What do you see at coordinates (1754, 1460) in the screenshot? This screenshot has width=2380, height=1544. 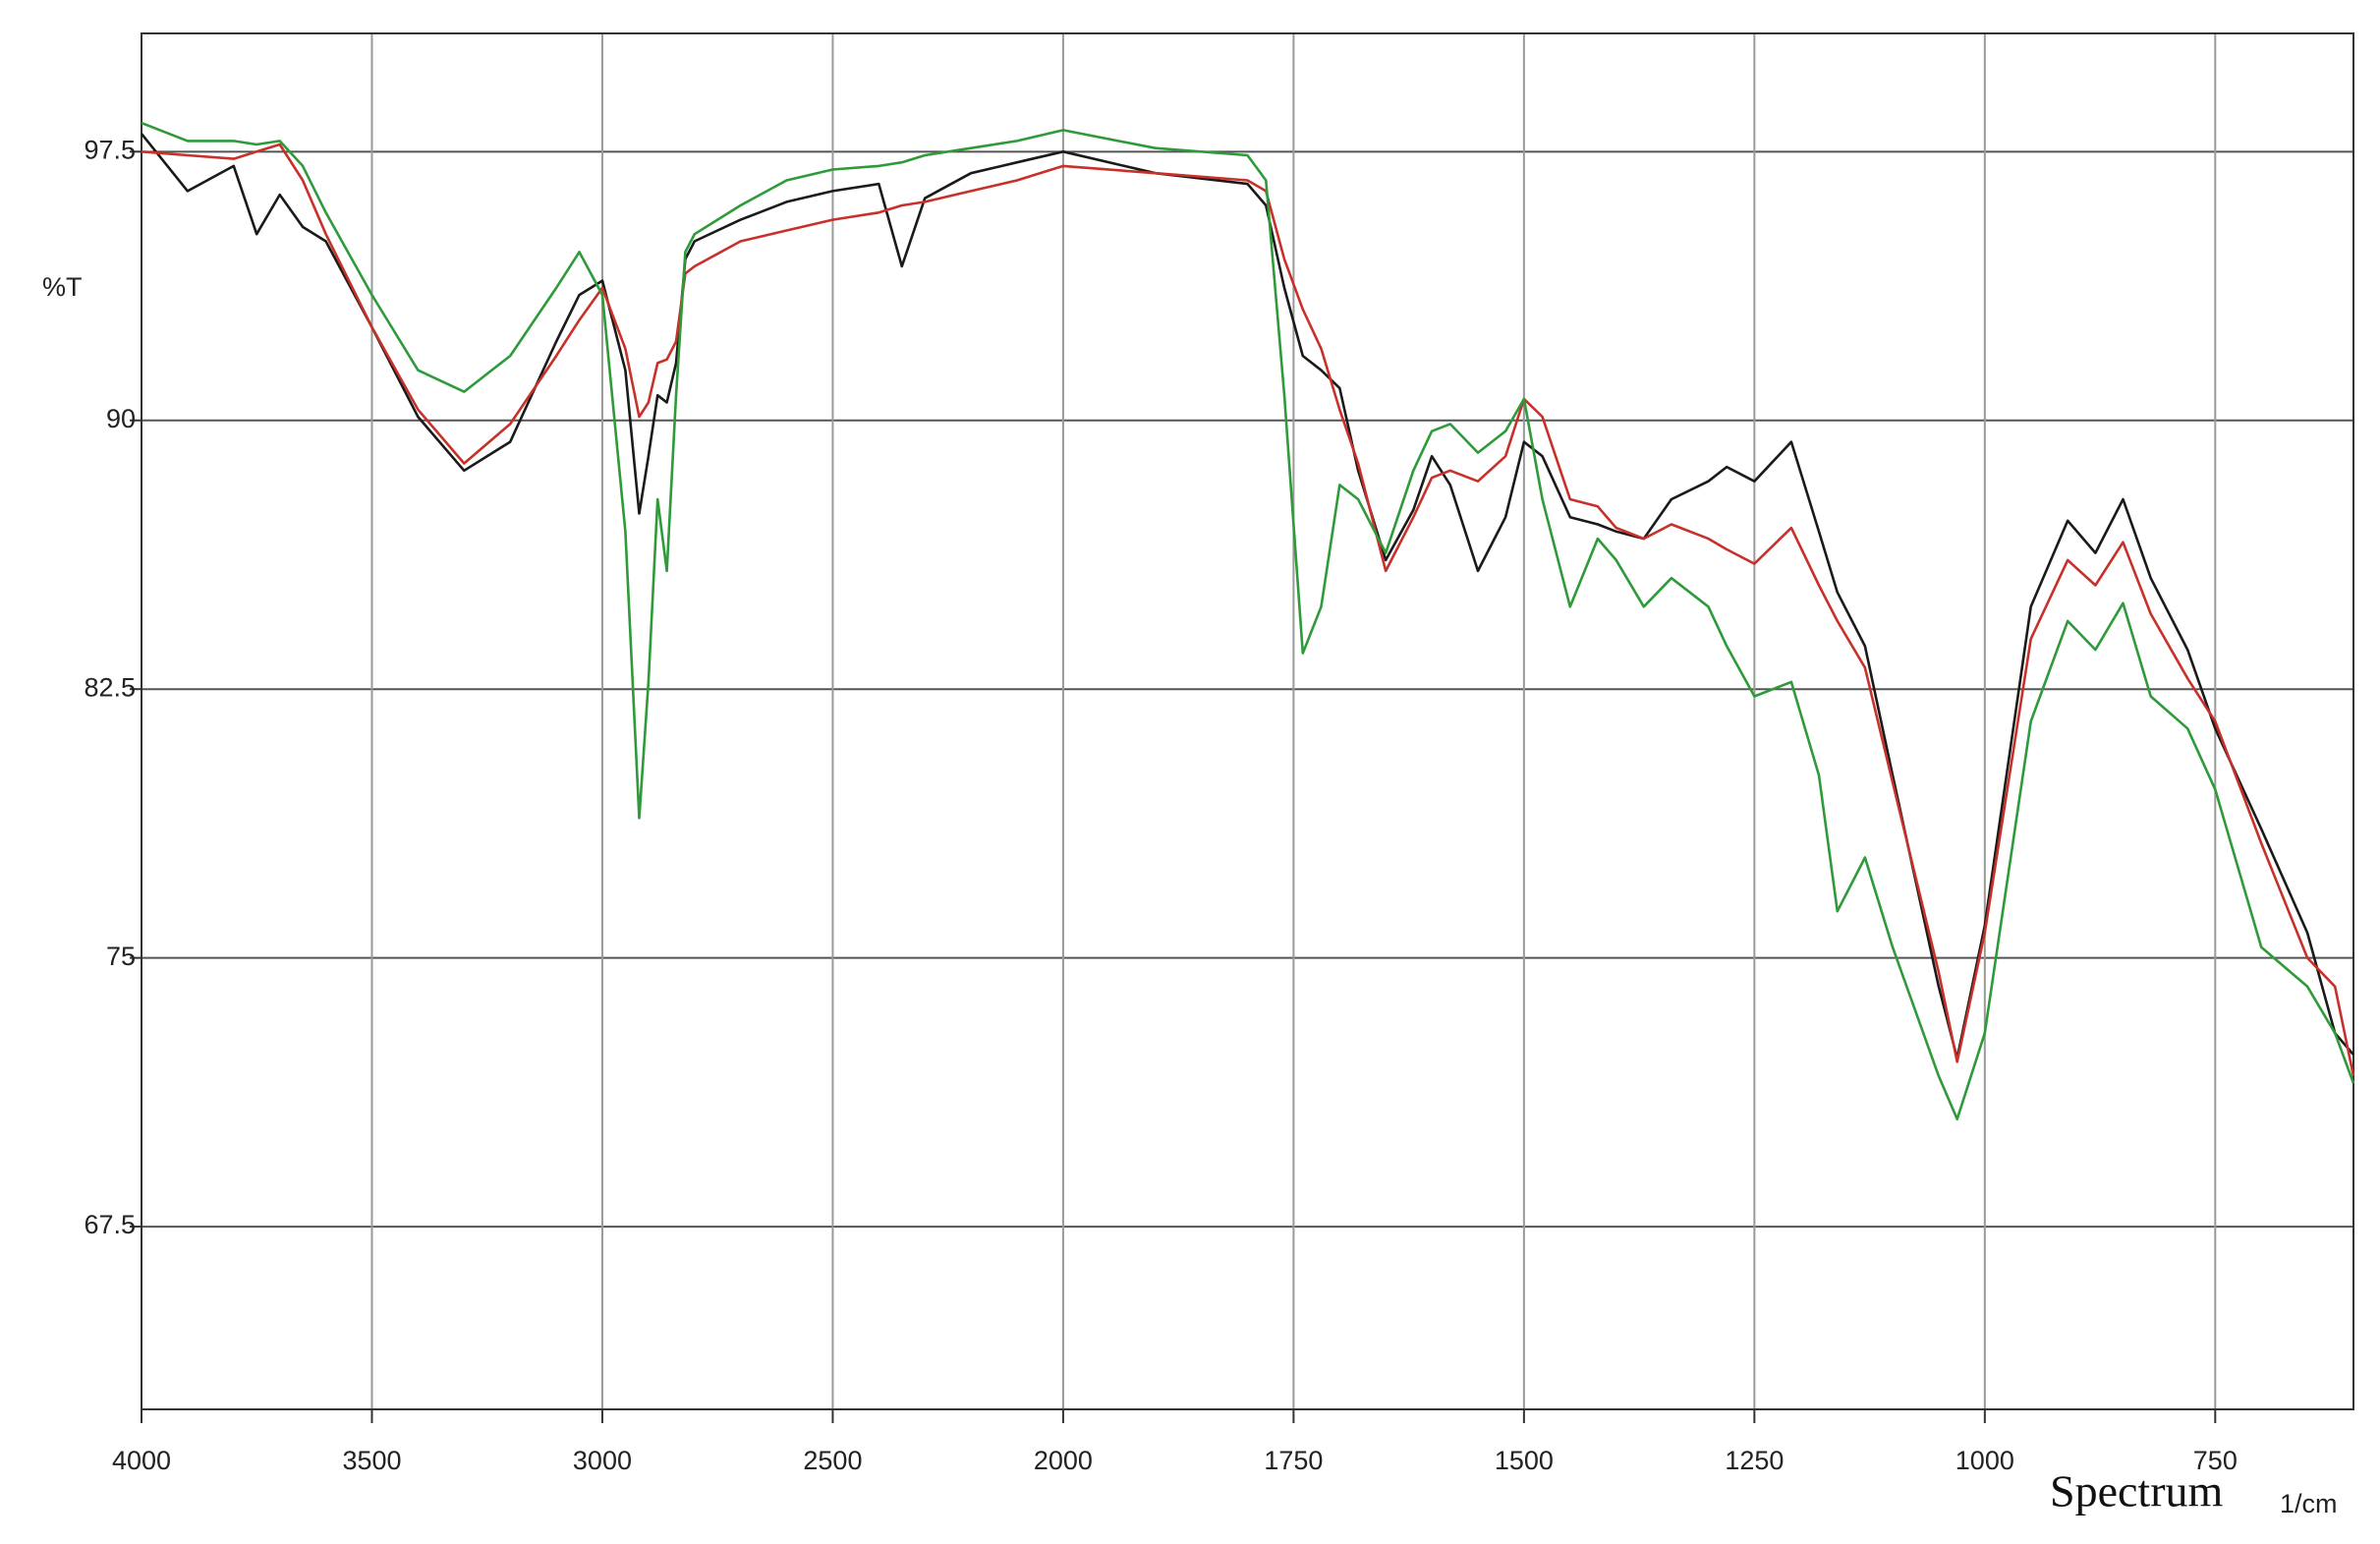 I see `x-tick-label: 1250` at bounding box center [1754, 1460].